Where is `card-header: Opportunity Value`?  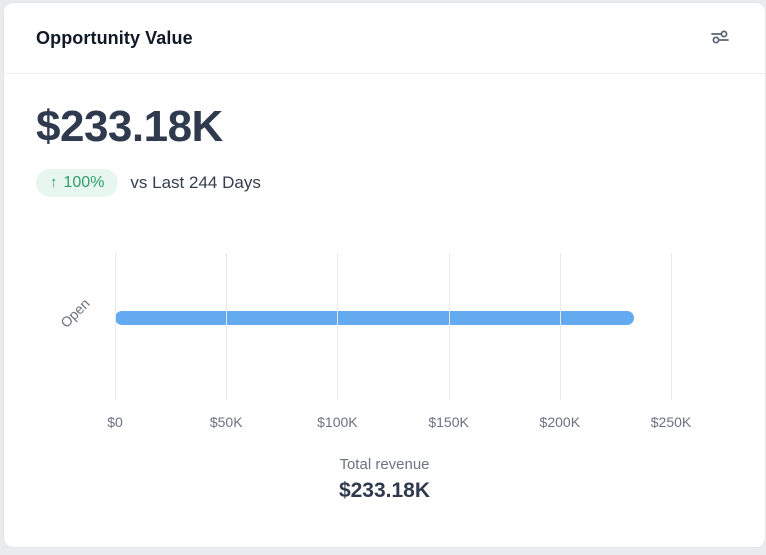
card-header: Opportunity Value is located at coordinates (384, 38).